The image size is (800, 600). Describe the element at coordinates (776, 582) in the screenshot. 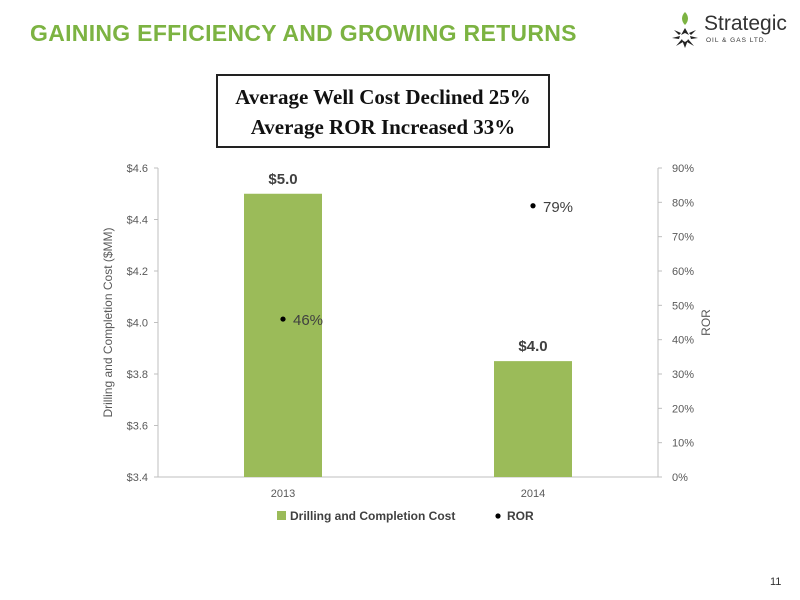

I see `page-number: 11` at that location.